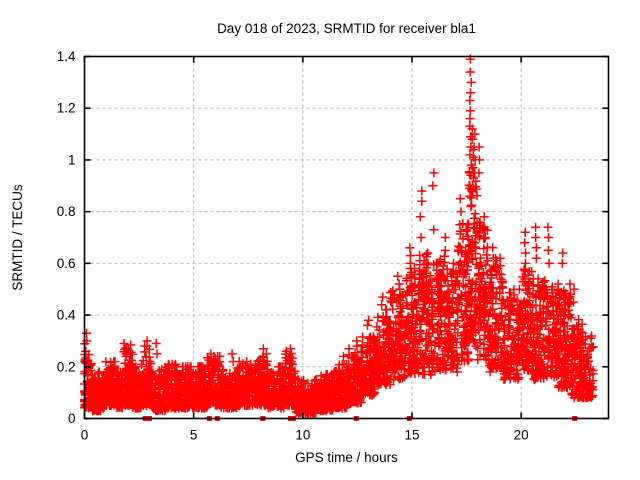 This screenshot has width=640, height=480. I want to click on y-tick-label: 0.4, so click(66, 315).